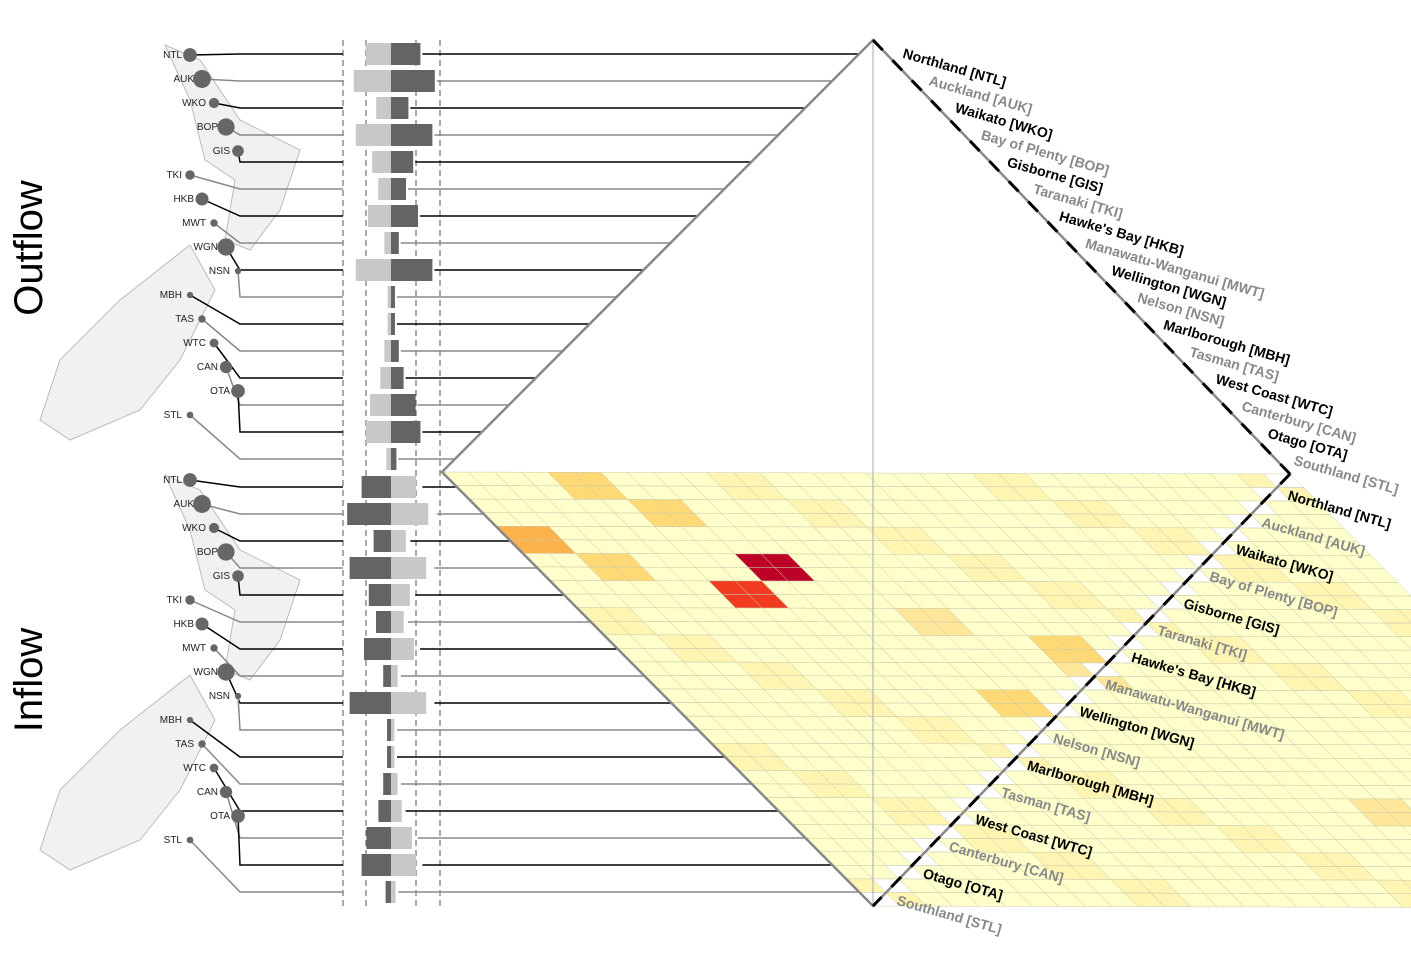 The image size is (1411, 953). Describe the element at coordinates (194, 528) in the screenshot. I see `map-abbr: WKO` at that location.